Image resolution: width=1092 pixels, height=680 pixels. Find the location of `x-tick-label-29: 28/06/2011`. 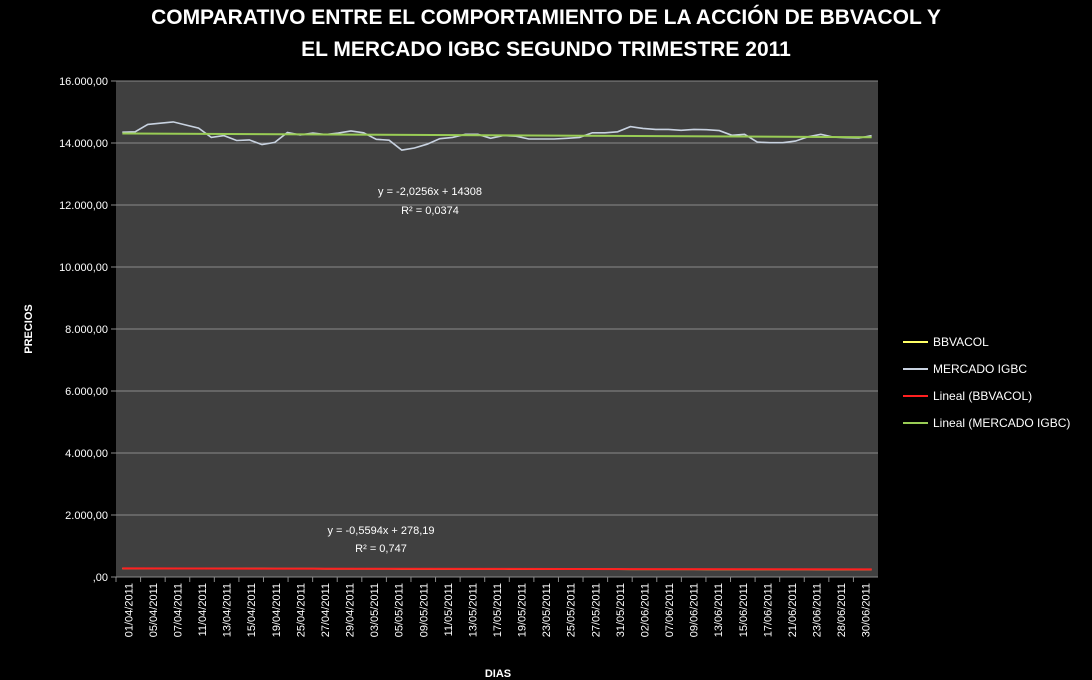

x-tick-label-29: 28/06/2011 is located at coordinates (842, 610).